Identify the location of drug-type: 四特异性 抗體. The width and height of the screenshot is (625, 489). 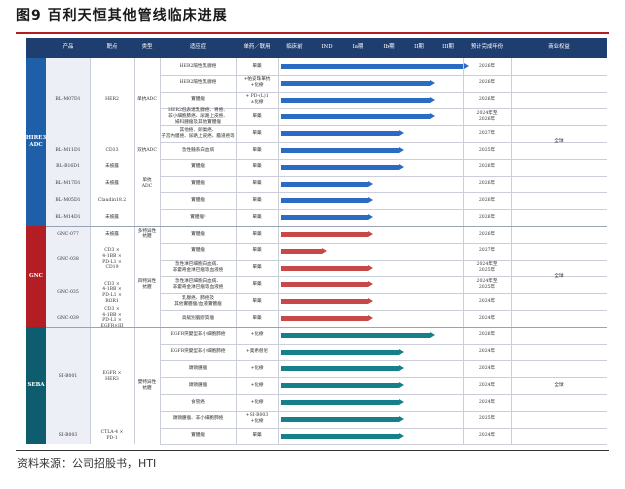
(147, 284).